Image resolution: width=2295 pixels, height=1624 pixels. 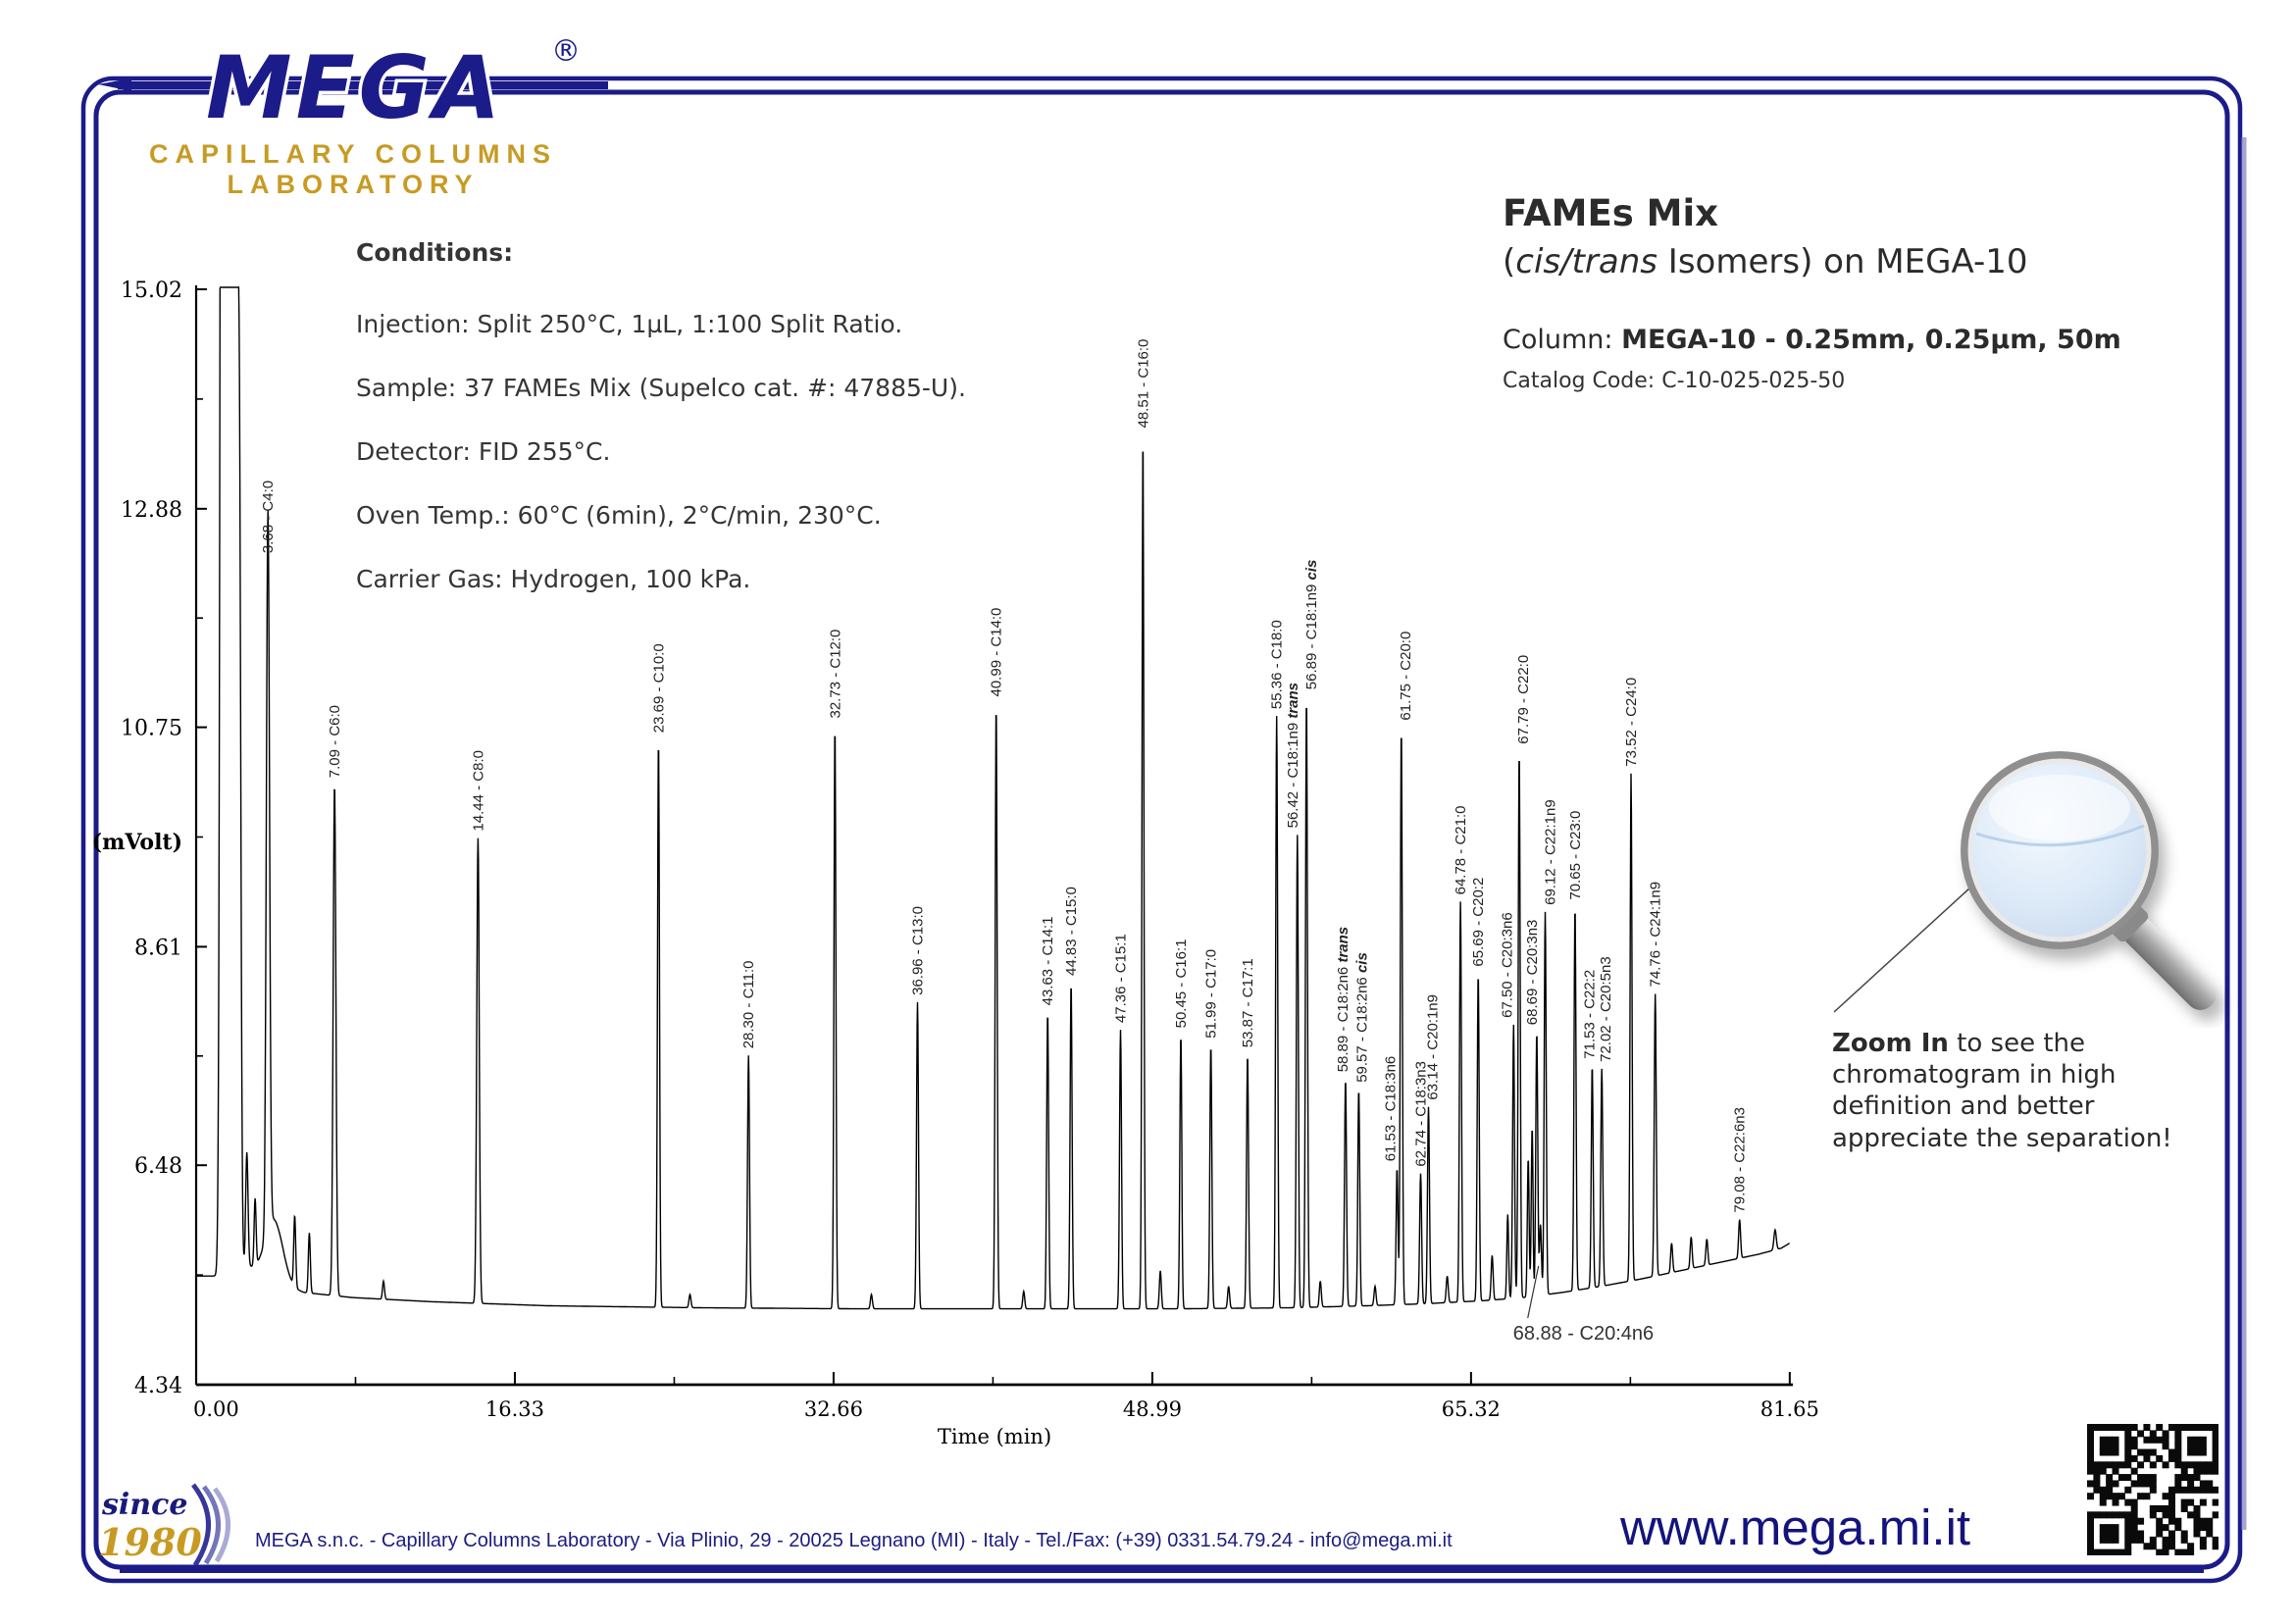 What do you see at coordinates (658, 688) in the screenshot?
I see `svg-text: 23.69 - C10:0` at bounding box center [658, 688].